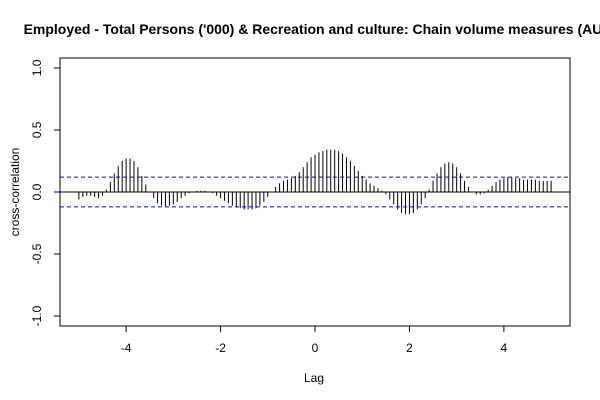 The image size is (600, 400). What do you see at coordinates (37, 315) in the screenshot?
I see `y-tick-label: -1.0` at bounding box center [37, 315].